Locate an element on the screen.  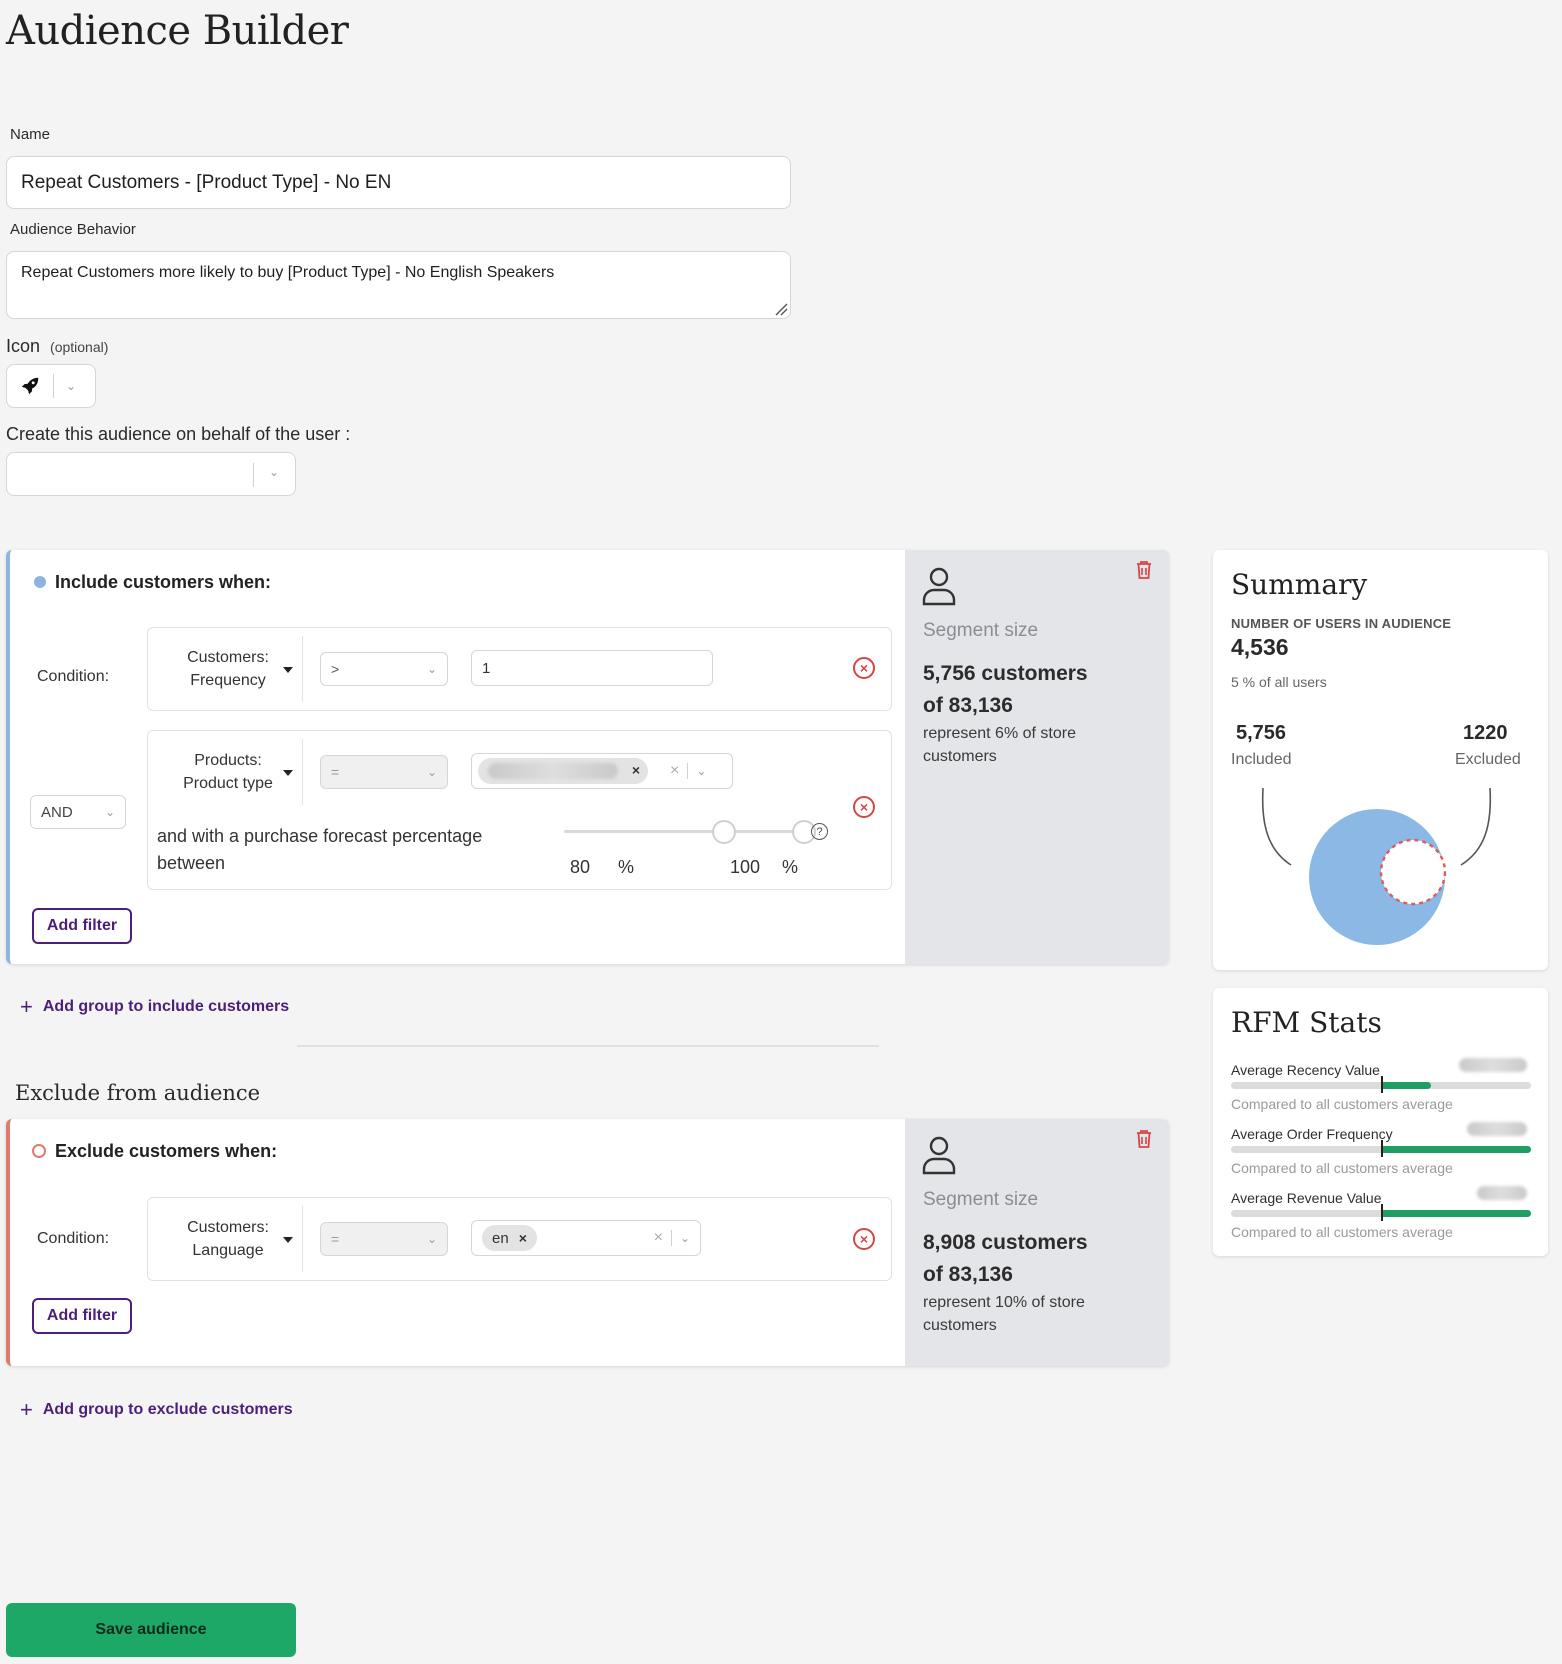
segment-represent-line2: customers is located at coordinates (960, 1325).